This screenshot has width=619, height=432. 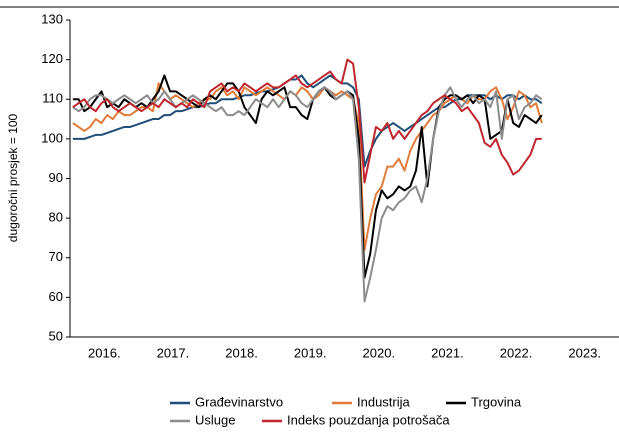 What do you see at coordinates (52, 137) in the screenshot?
I see `y-tick-label: 100` at bounding box center [52, 137].